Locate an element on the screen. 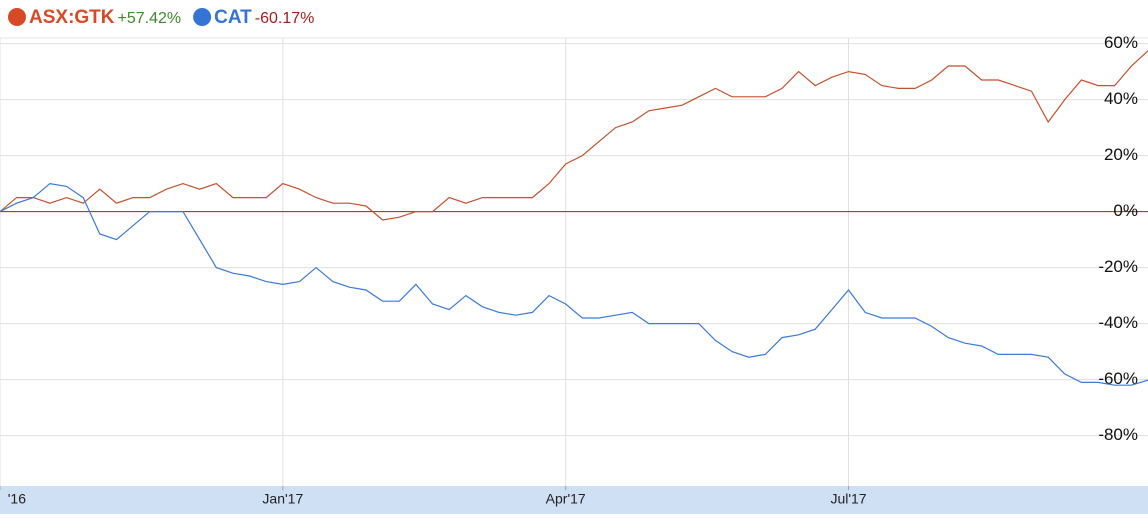  legend-name: ASX:GTK is located at coordinates (72, 17).